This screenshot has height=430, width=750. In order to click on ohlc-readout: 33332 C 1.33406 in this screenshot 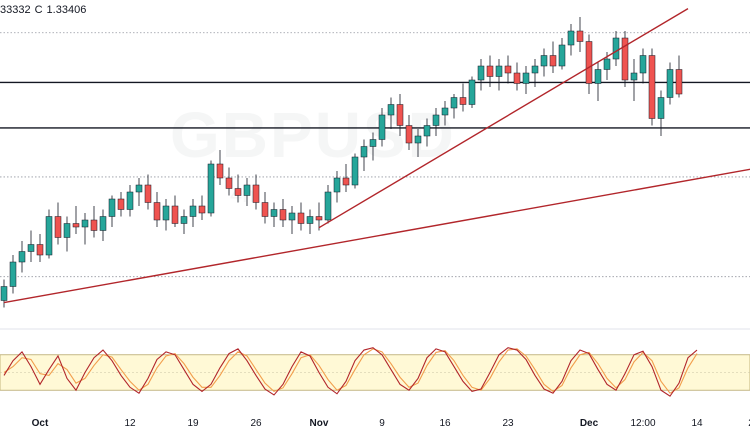, I will do `click(45, 10)`.